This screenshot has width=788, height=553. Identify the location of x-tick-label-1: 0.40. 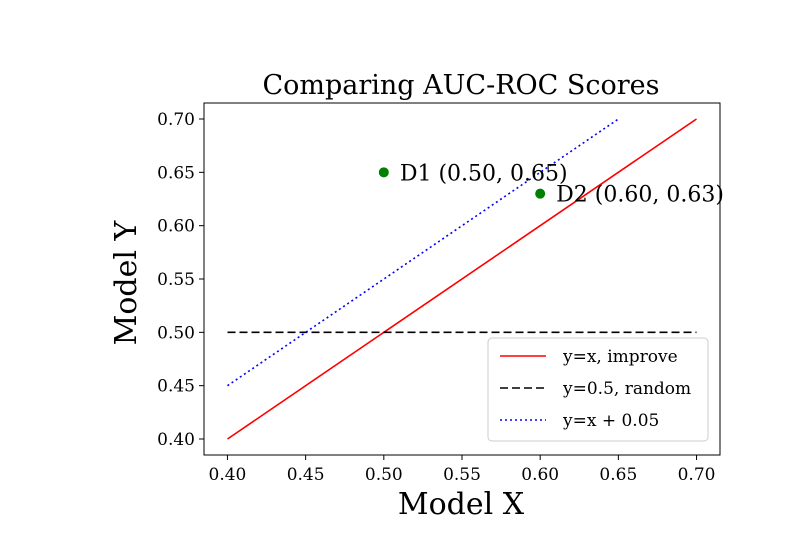
(228, 475).